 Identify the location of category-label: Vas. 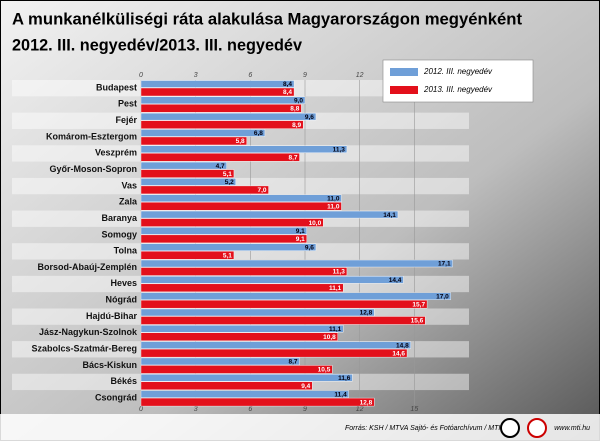
(129, 185).